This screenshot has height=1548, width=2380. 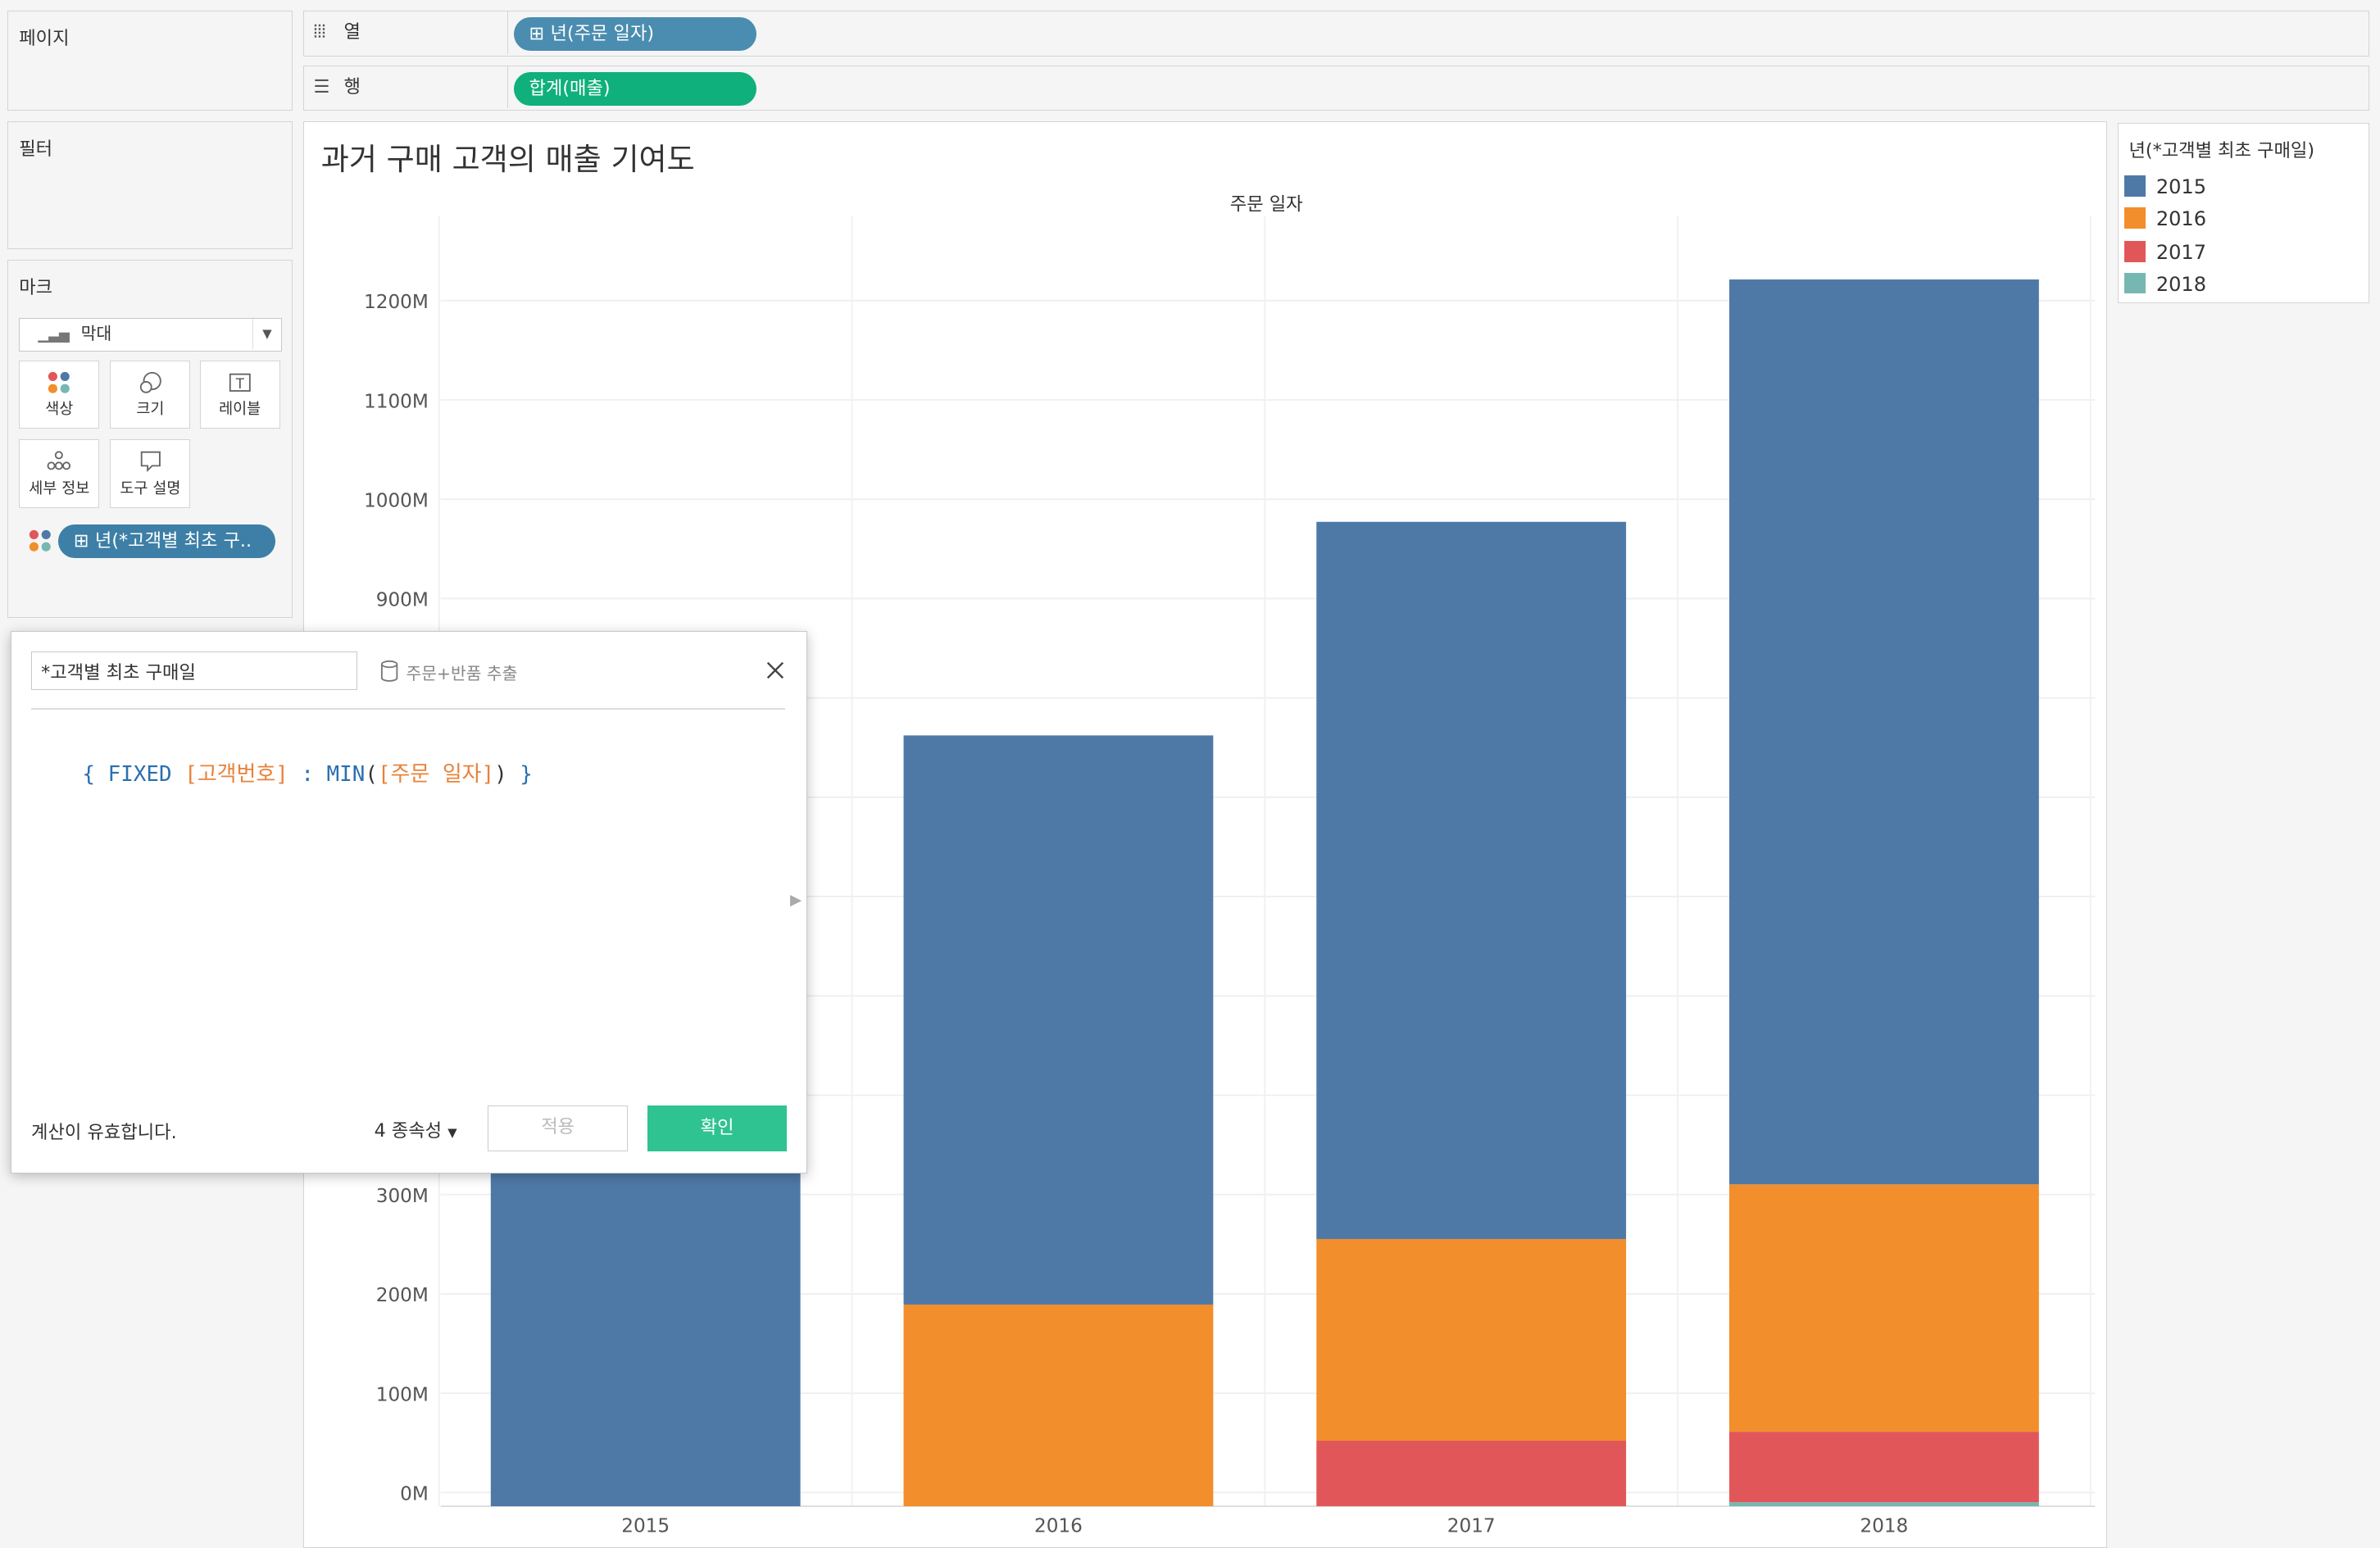 I want to click on label-button: T 레이블, so click(x=239, y=395).